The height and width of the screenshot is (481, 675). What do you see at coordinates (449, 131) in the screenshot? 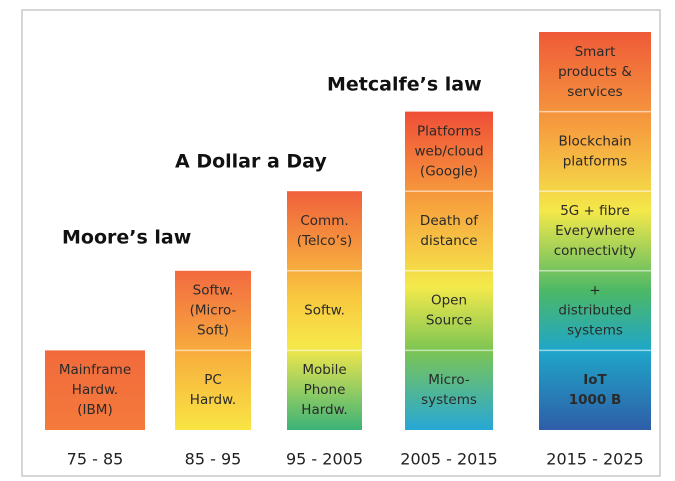
I see `cell-text: Platforms` at bounding box center [449, 131].